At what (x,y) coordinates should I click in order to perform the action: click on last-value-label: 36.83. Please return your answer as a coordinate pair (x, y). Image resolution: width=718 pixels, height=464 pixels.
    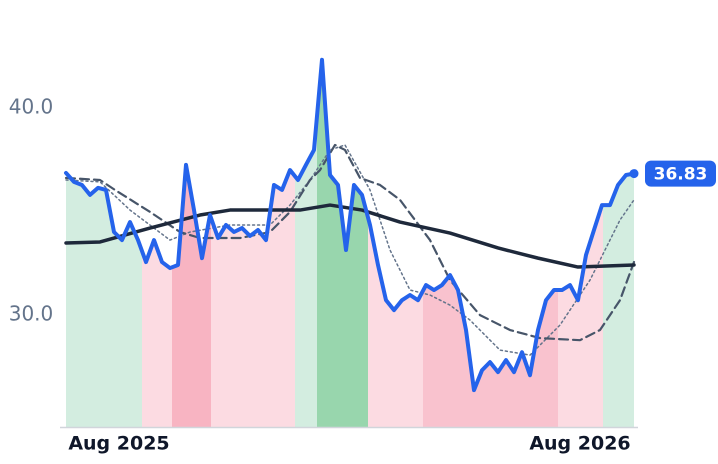
    Looking at the image, I should click on (681, 175).